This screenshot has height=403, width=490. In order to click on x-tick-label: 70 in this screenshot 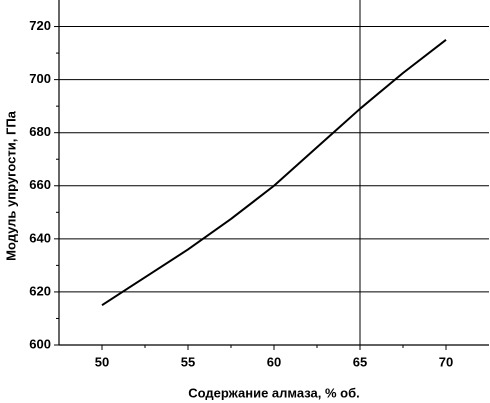, I will do `click(446, 361)`.